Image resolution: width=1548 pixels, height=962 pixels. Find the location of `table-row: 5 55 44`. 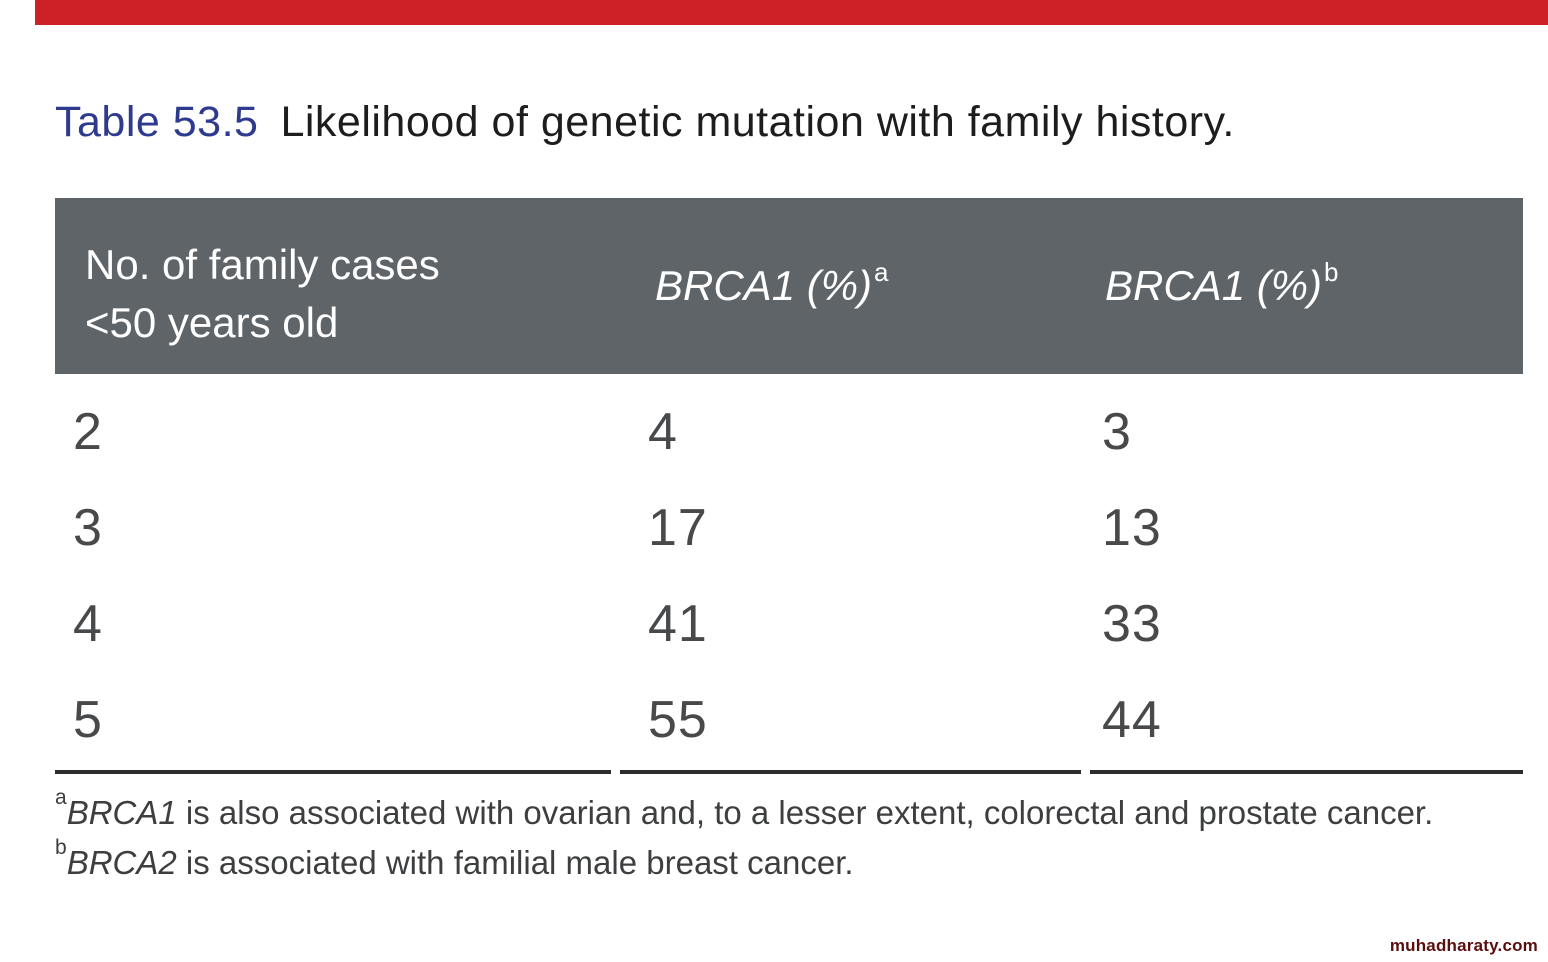

table-row: 5 55 44 is located at coordinates (789, 720).